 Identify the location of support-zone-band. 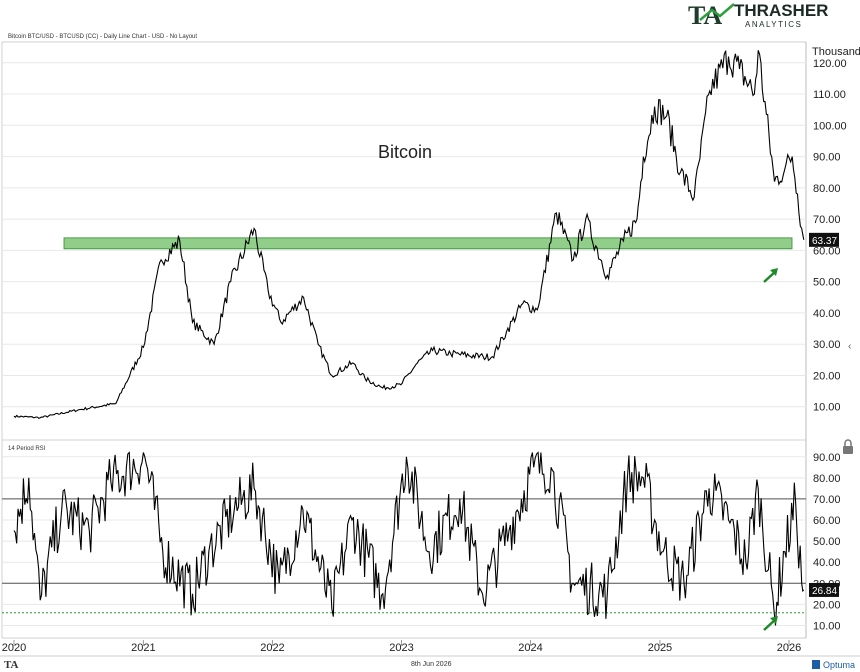
(428, 243).